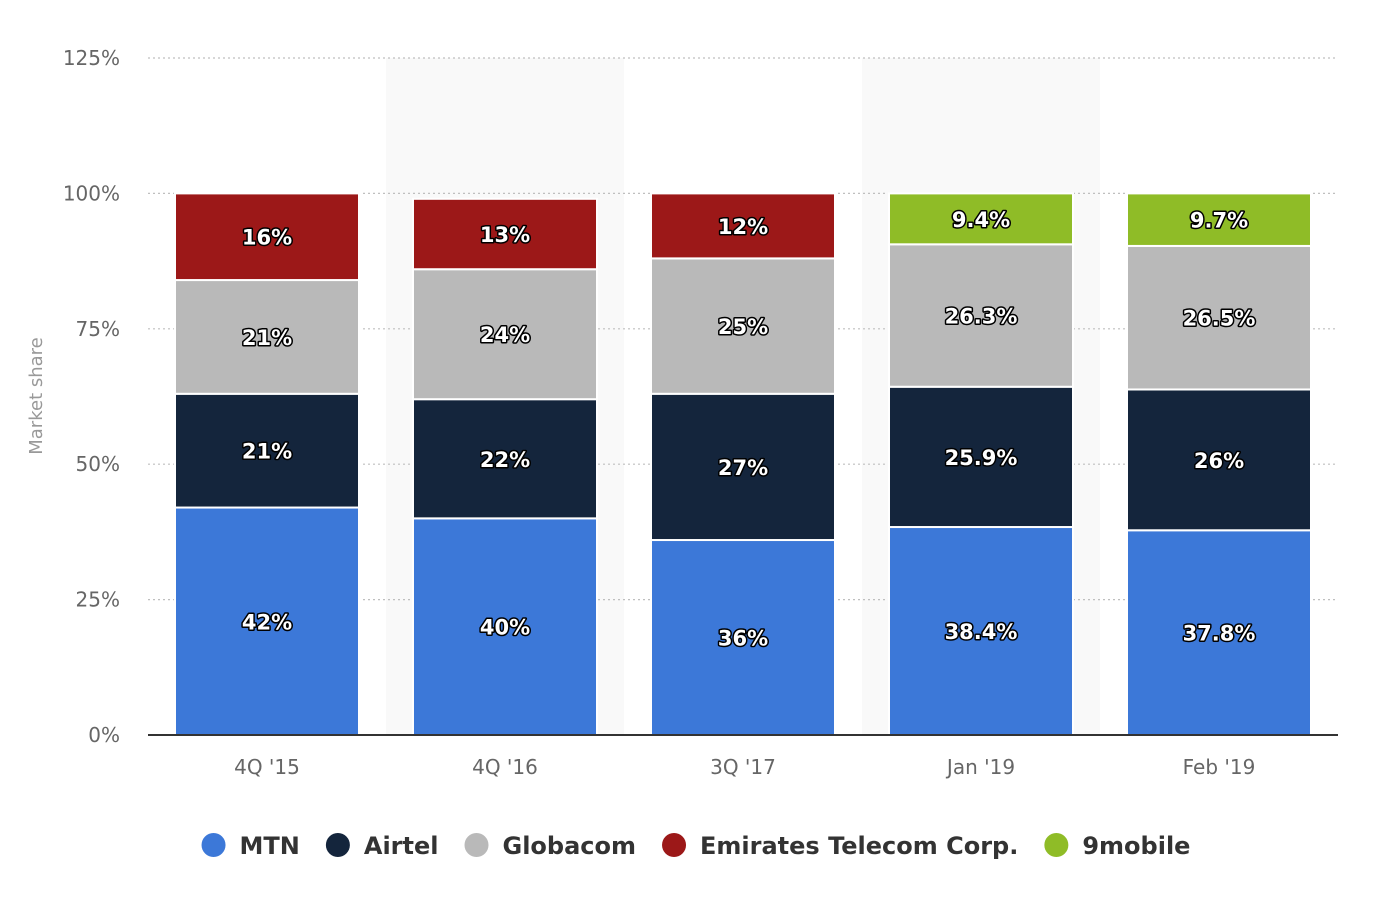  I want to click on data-label: 26.3%, so click(981, 317).